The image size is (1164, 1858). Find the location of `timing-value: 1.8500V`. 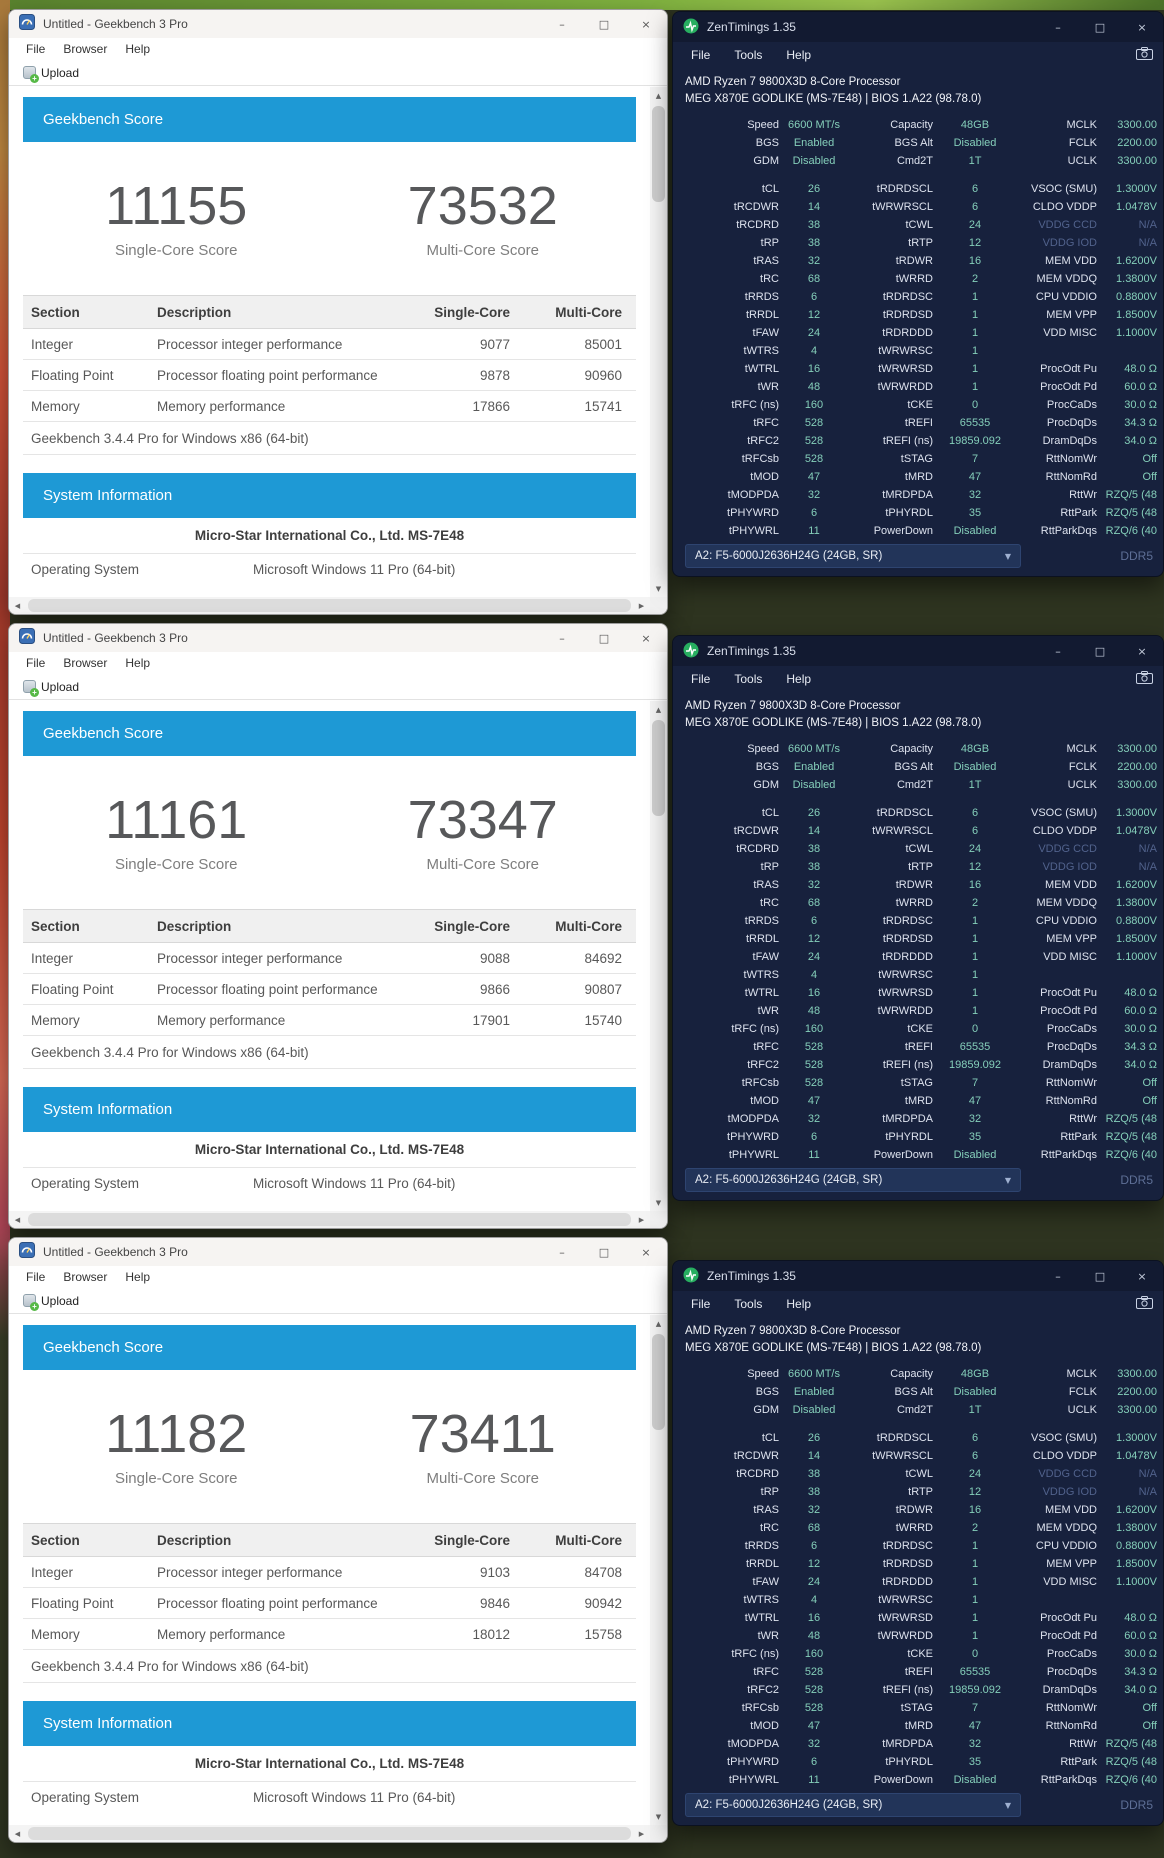

timing-value: 1.8500V is located at coordinates (1136, 1564).